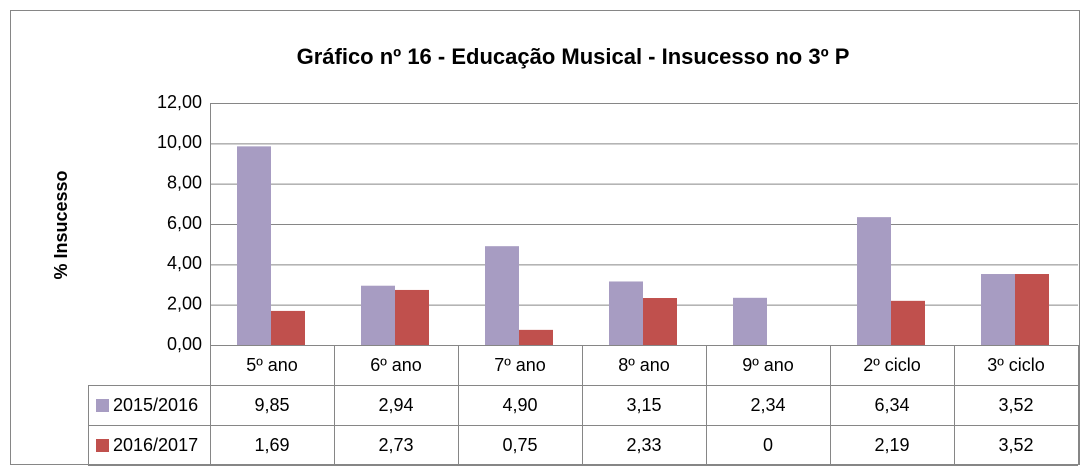 The width and height of the screenshot is (1091, 475). Describe the element at coordinates (395, 445) in the screenshot. I see `table-value: 2,73` at that location.